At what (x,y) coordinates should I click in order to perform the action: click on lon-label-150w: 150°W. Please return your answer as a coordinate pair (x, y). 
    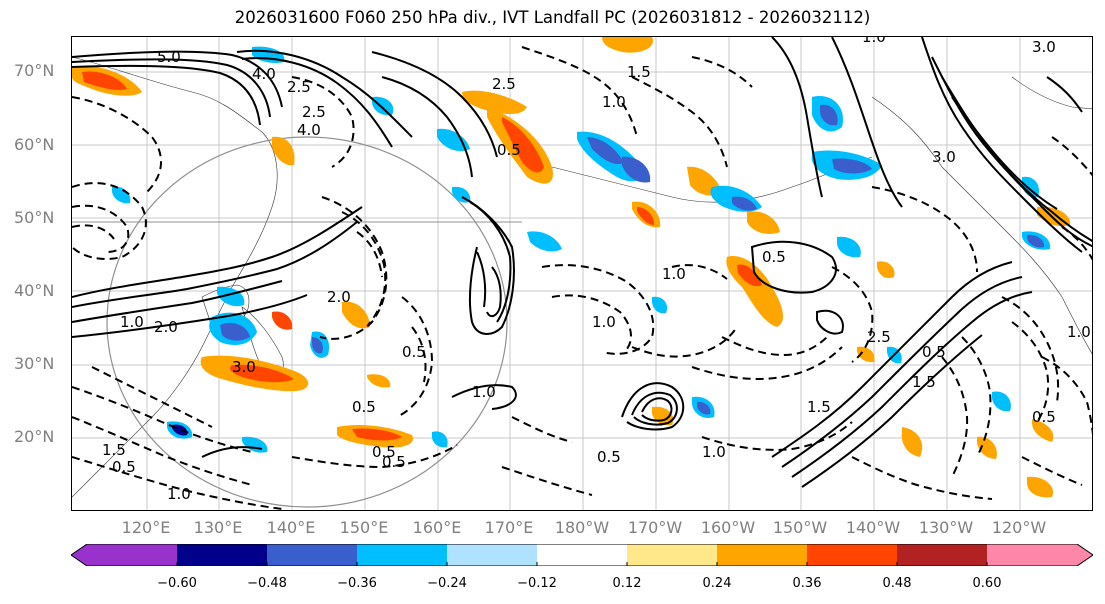
    Looking at the image, I should click on (800, 527).